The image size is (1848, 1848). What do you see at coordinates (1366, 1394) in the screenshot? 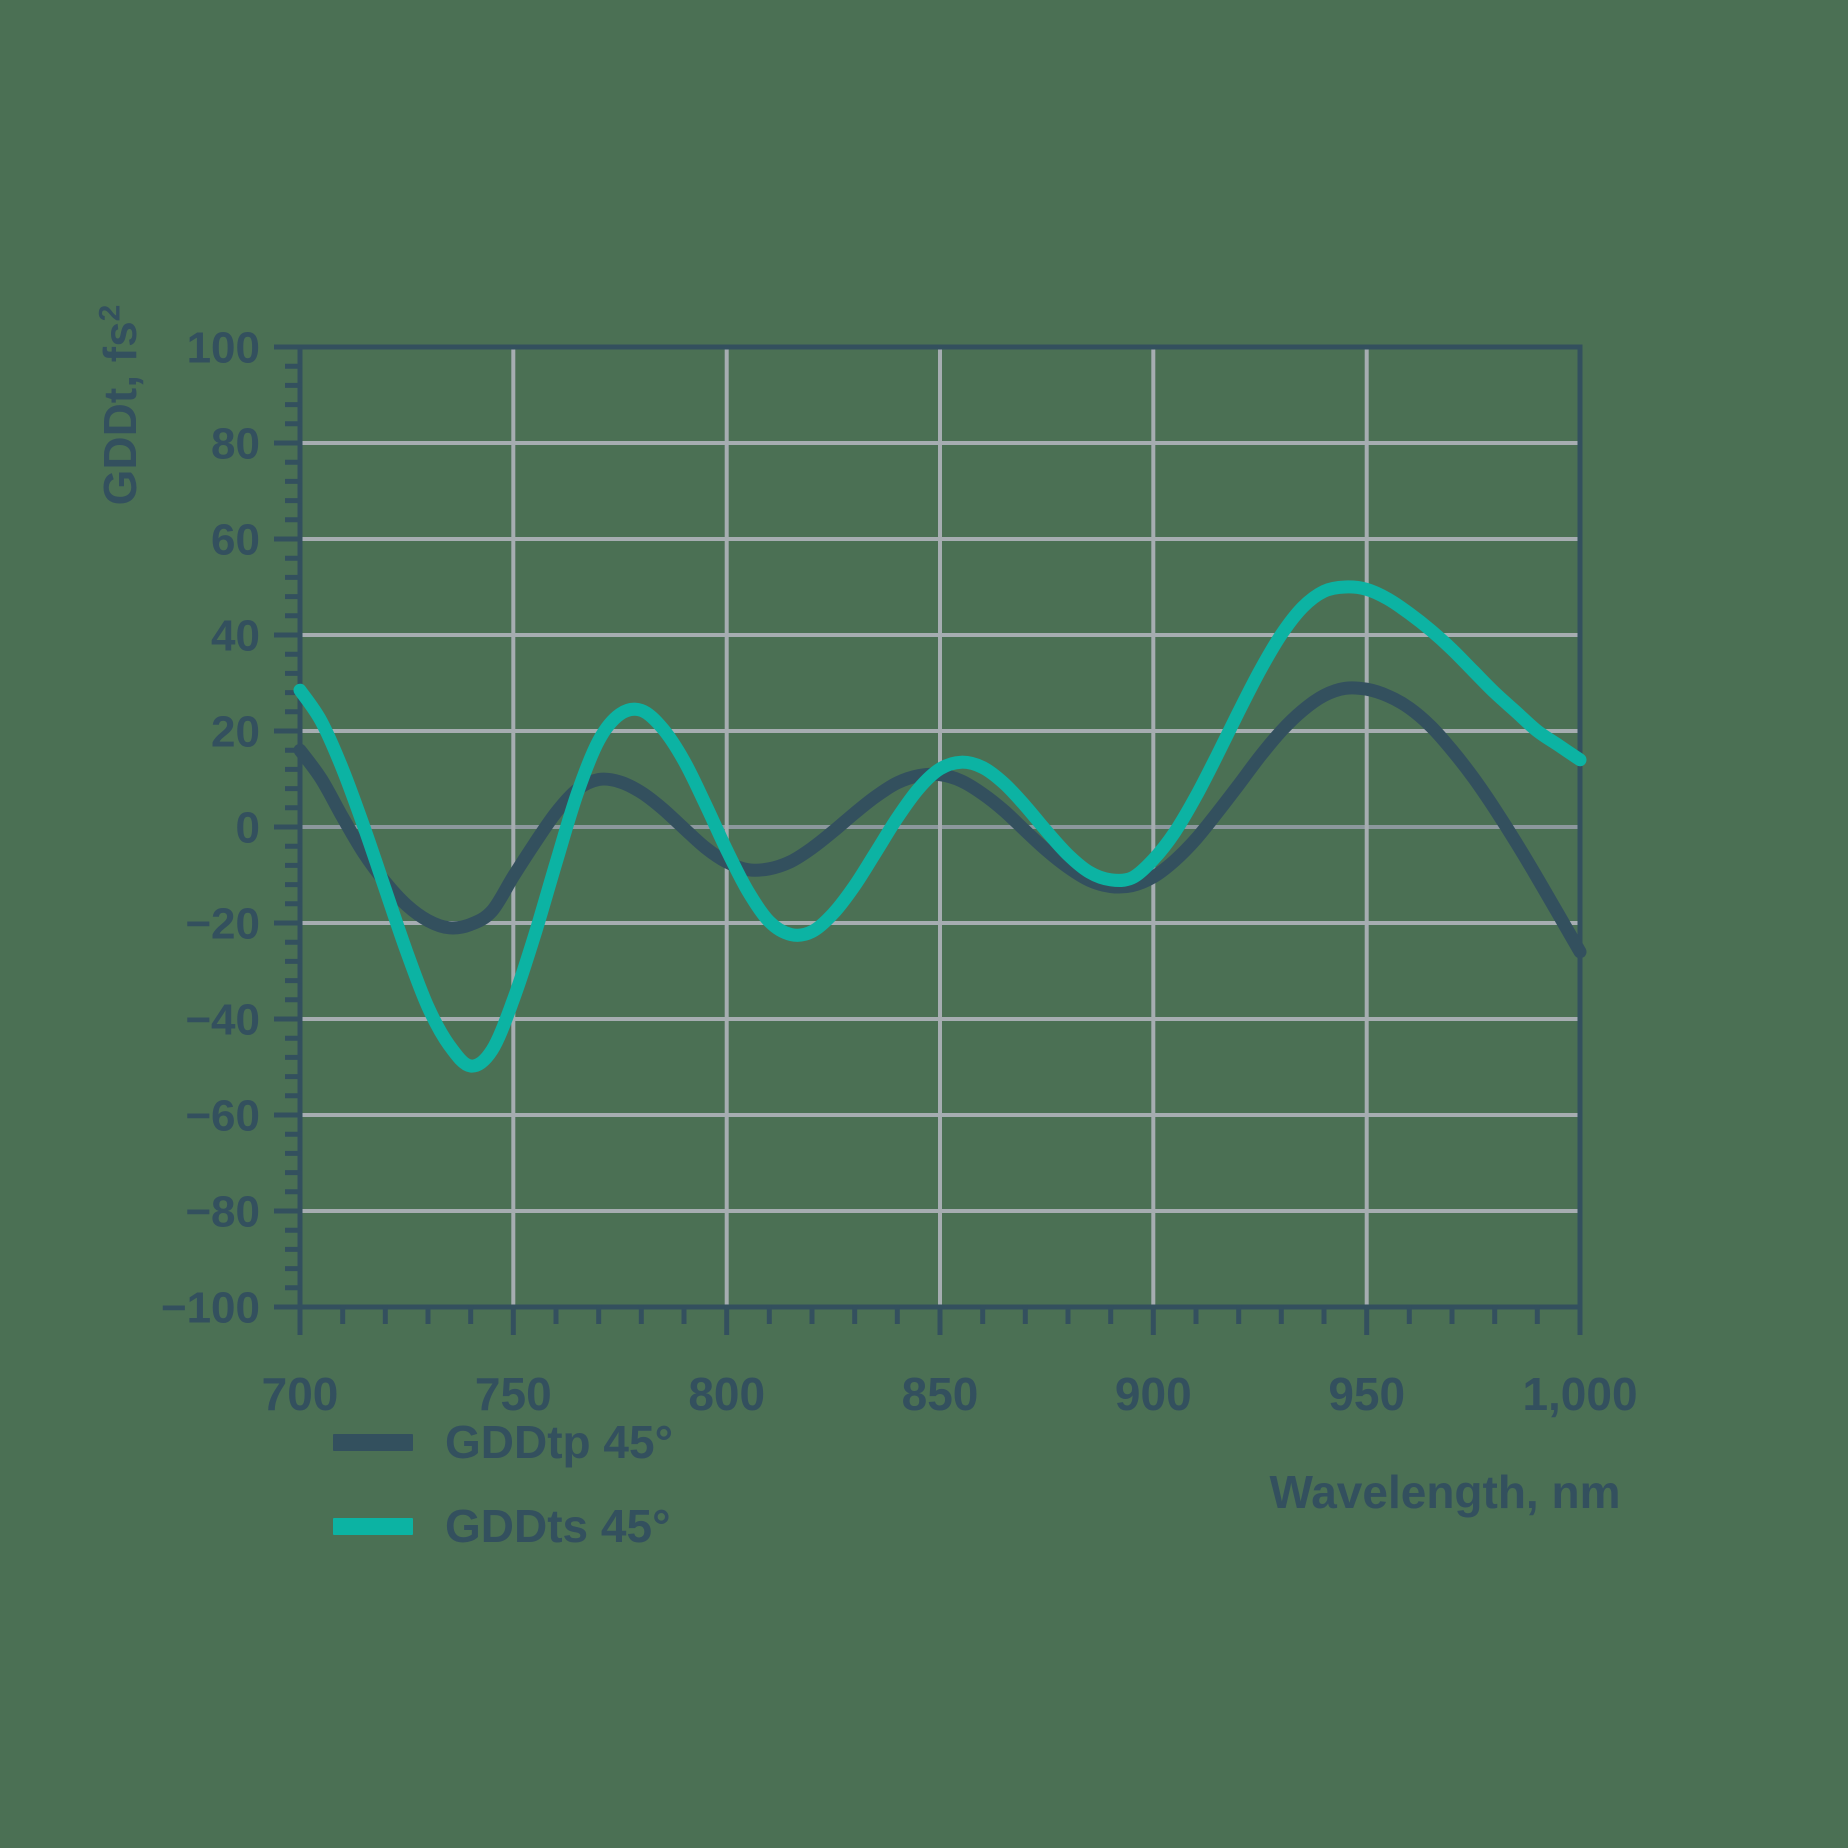
I see `x-tick-label: 950` at bounding box center [1366, 1394].